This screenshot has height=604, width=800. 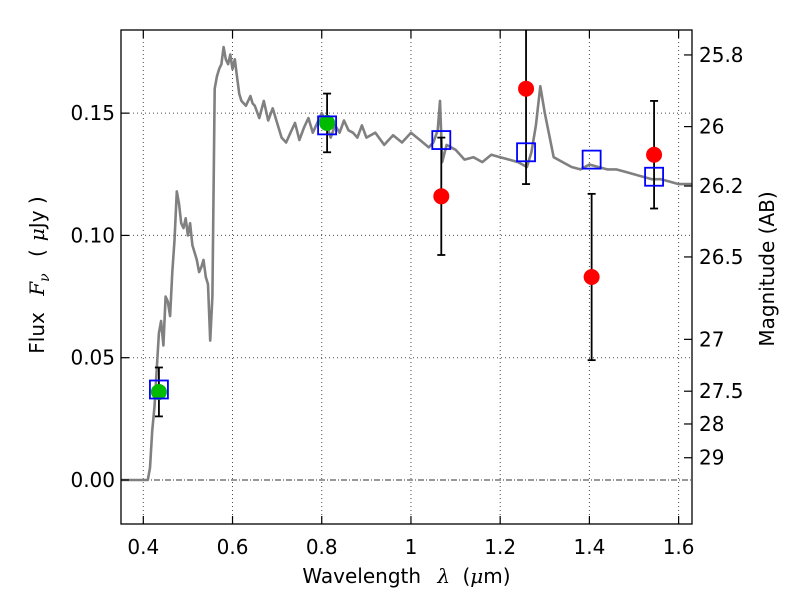 I want to click on x-axis-label: Wavelength λ (μm), so click(x=406, y=576).